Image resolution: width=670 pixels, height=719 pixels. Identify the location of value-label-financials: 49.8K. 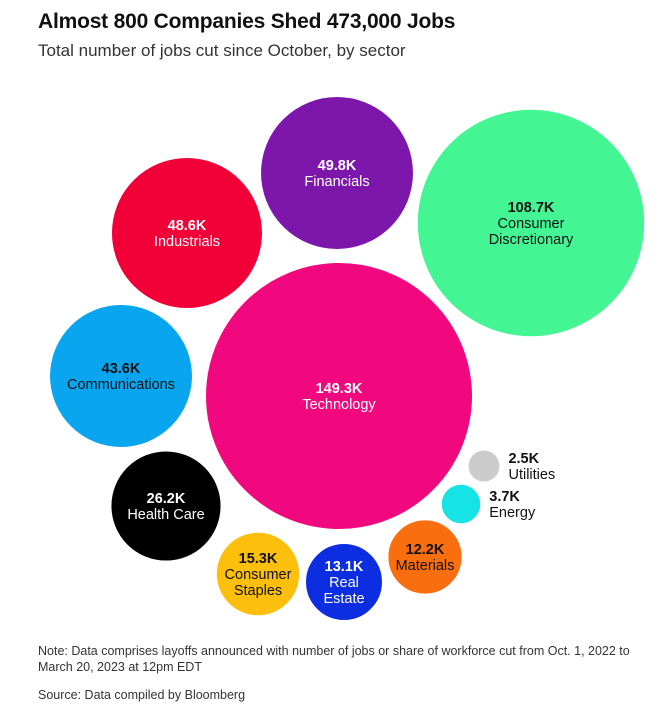
(337, 166).